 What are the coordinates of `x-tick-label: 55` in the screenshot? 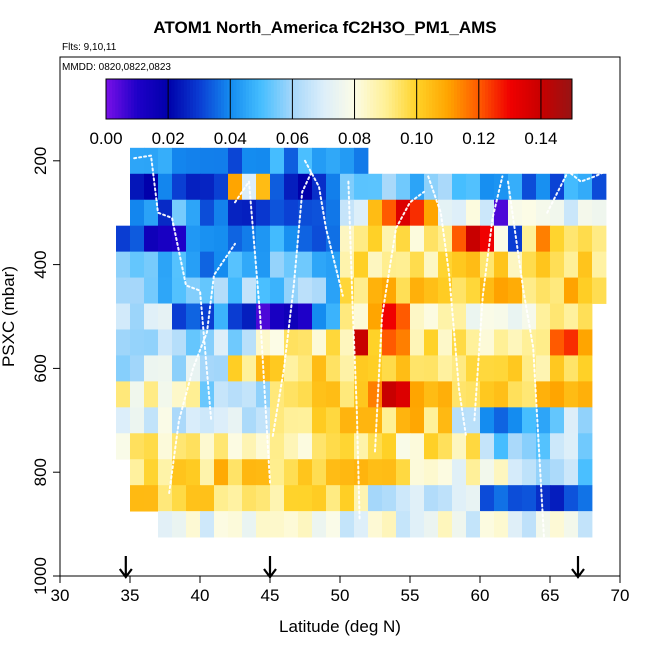 It's located at (410, 595).